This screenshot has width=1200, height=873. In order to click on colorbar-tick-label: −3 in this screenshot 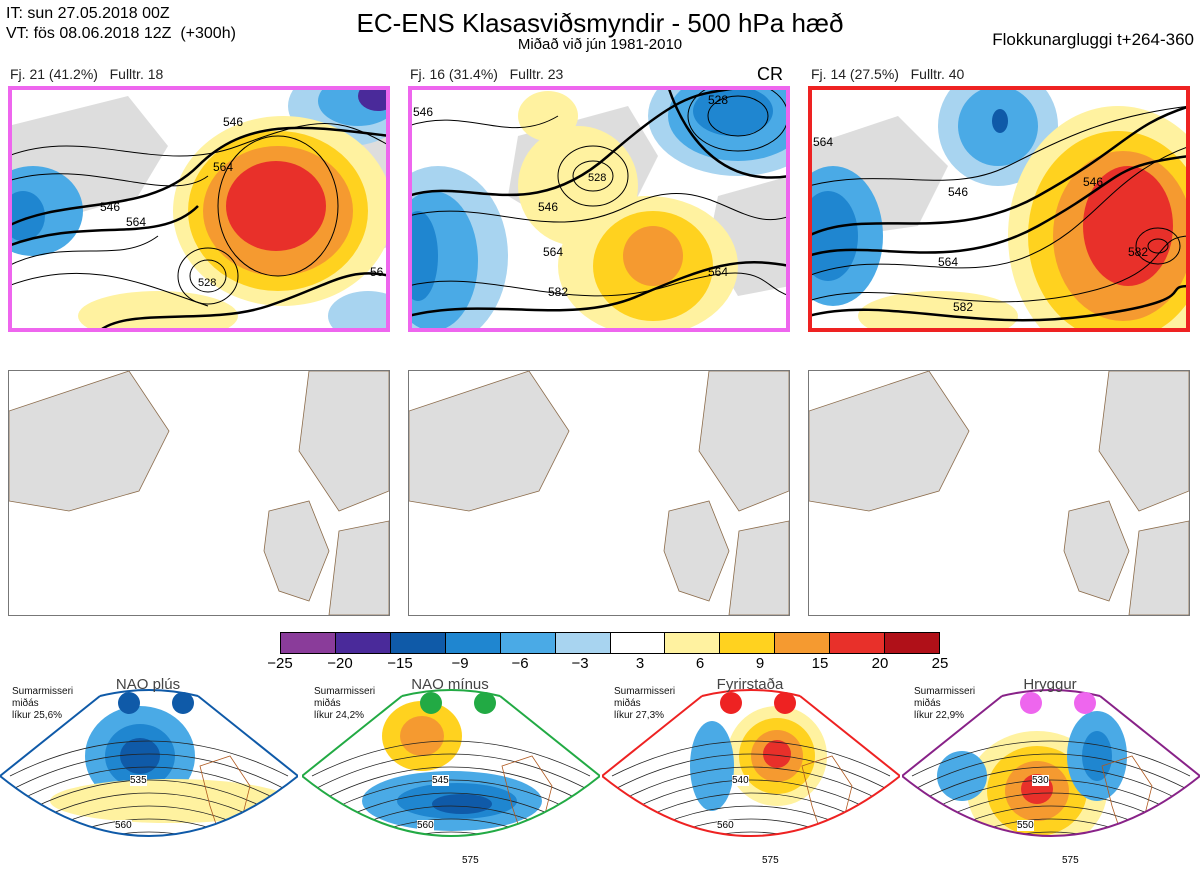, I will do `click(580, 663)`.